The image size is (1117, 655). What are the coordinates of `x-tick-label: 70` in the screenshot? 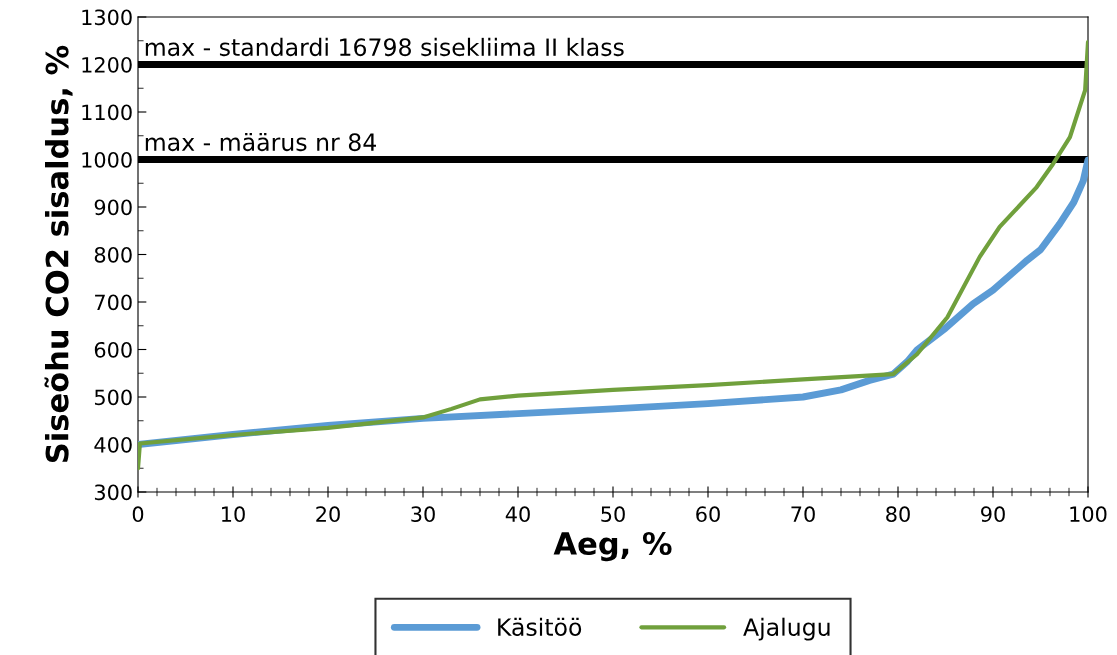 It's located at (803, 514).